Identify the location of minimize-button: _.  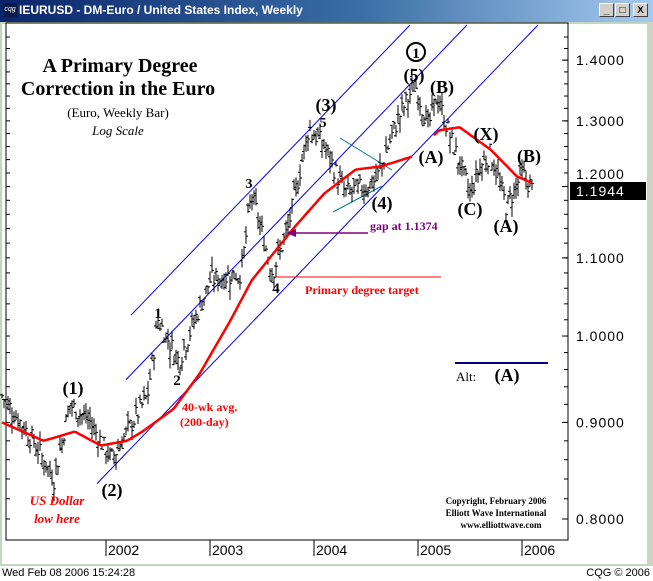
(606, 10).